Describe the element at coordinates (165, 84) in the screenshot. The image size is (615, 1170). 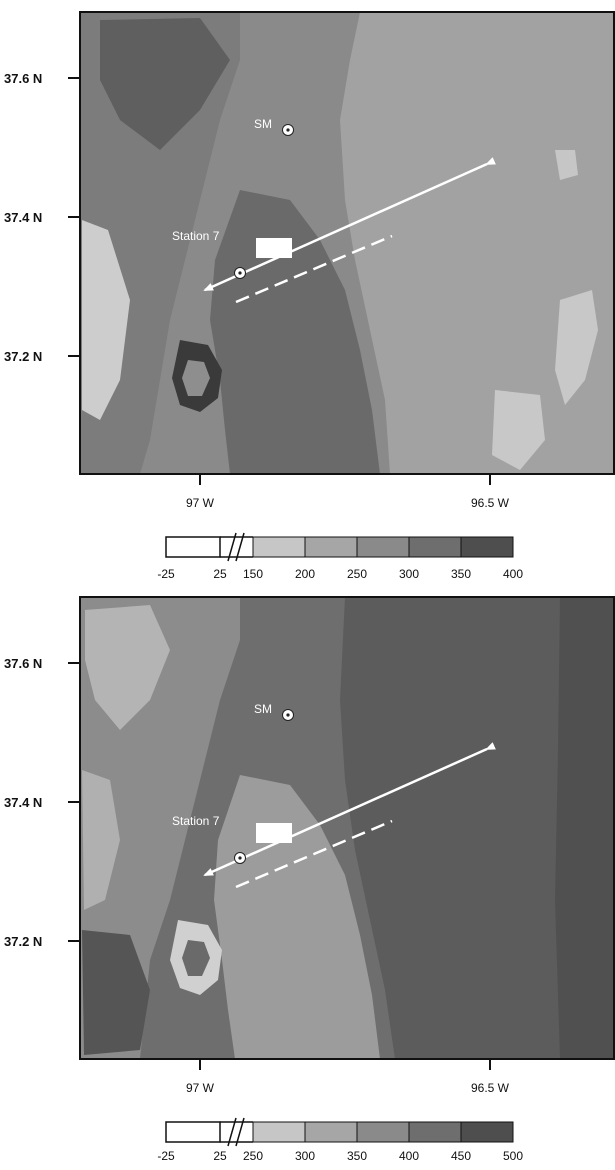
I see `map-top-northwest-patch` at that location.